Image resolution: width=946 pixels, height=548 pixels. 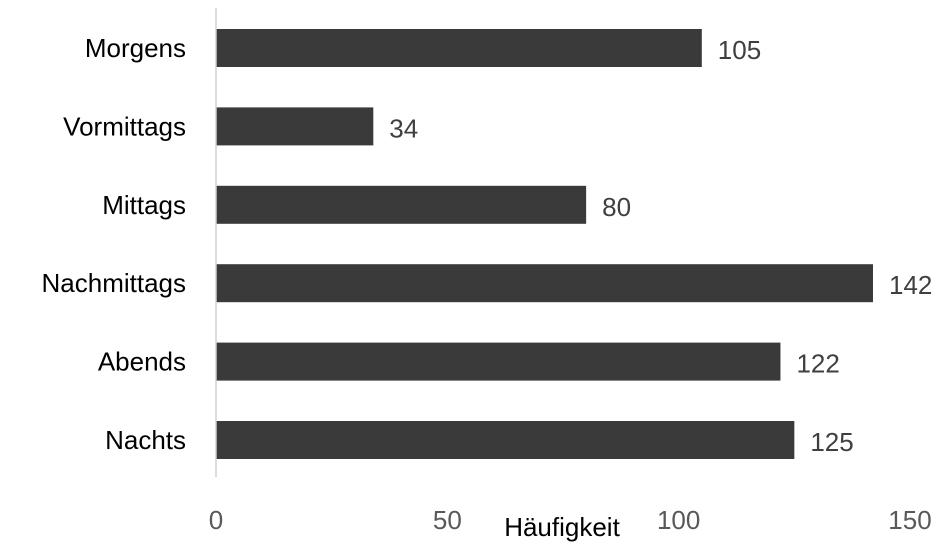 I want to click on bar-vormittags, so click(x=295, y=126).